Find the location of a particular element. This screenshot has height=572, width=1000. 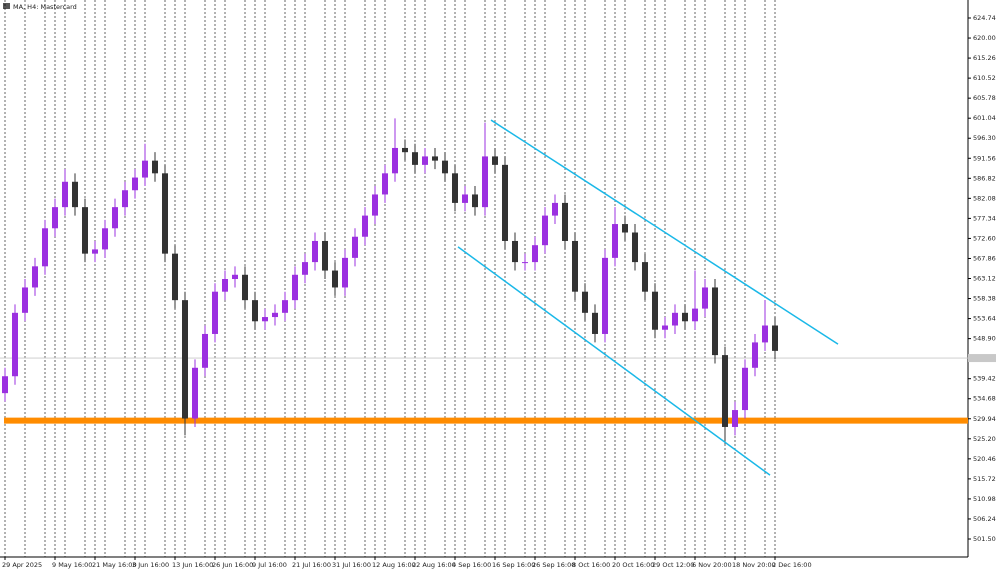

y-tick-label: 515.72 is located at coordinates (984, 479).